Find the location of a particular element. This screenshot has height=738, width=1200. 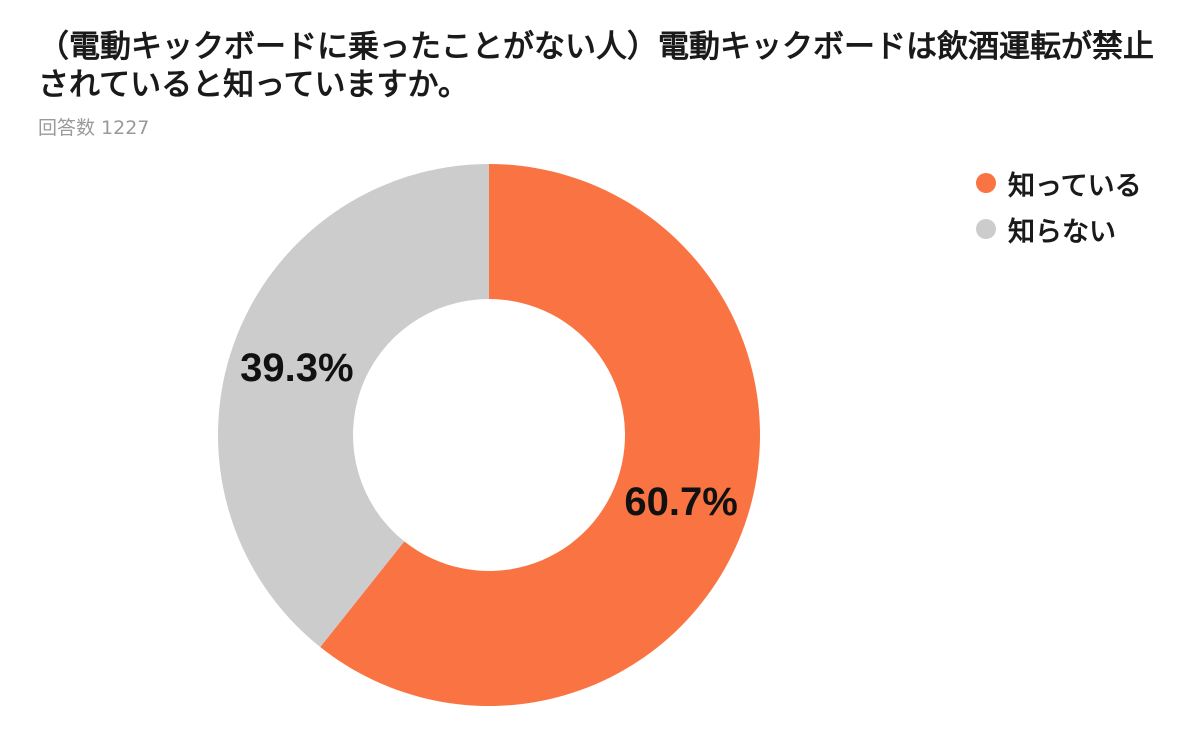

legend-marker-unknown is located at coordinates (986, 229).